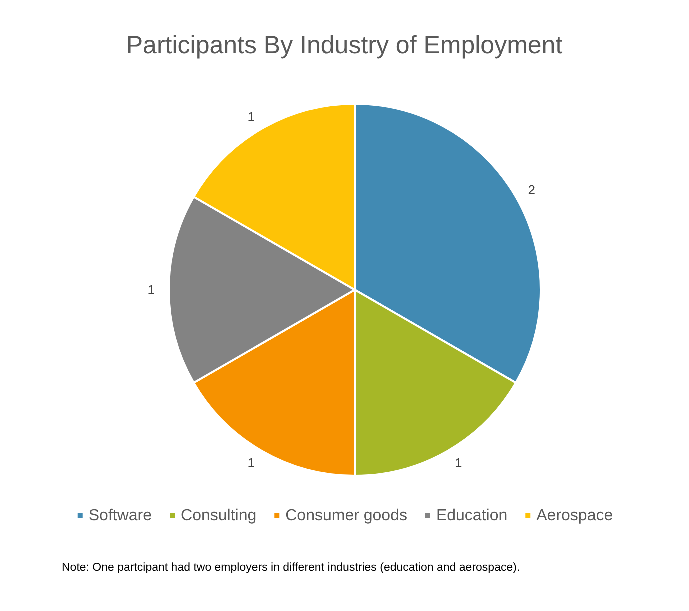 Image resolution: width=689 pixels, height=611 pixels. What do you see at coordinates (344, 46) in the screenshot?
I see `chart-title: Participants By Industry of Employment` at bounding box center [344, 46].